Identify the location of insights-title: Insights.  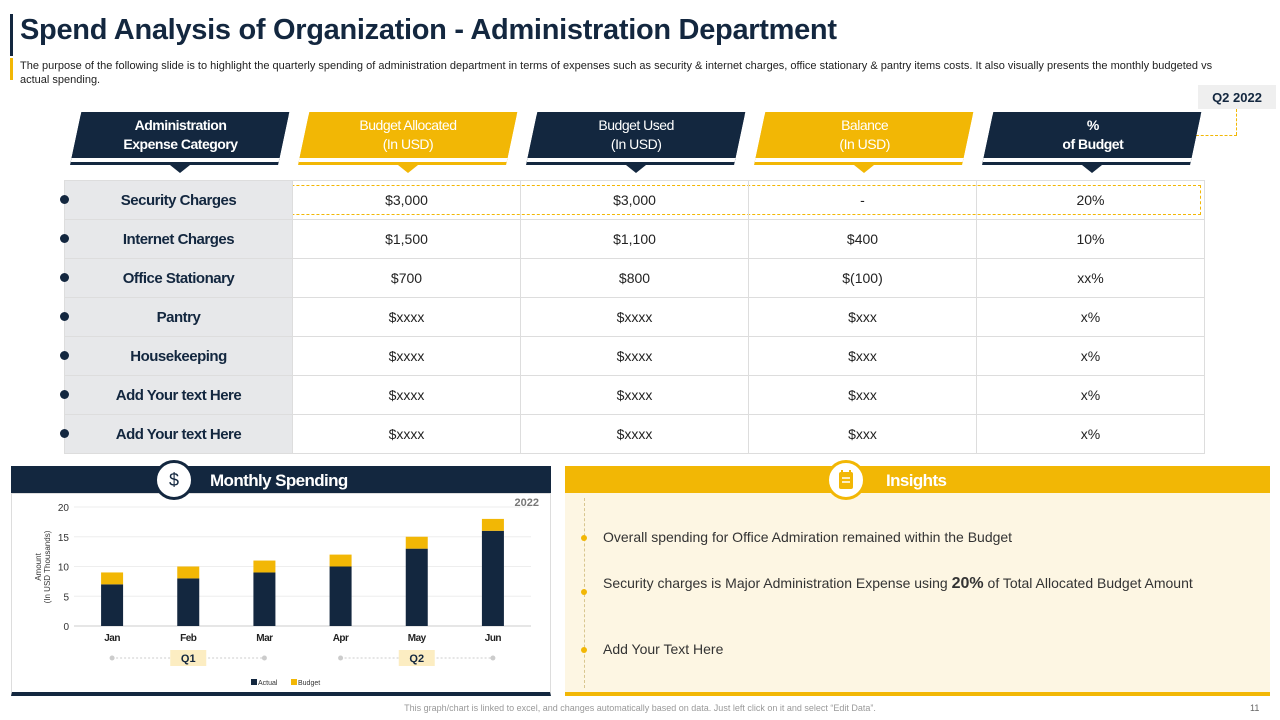
(916, 480).